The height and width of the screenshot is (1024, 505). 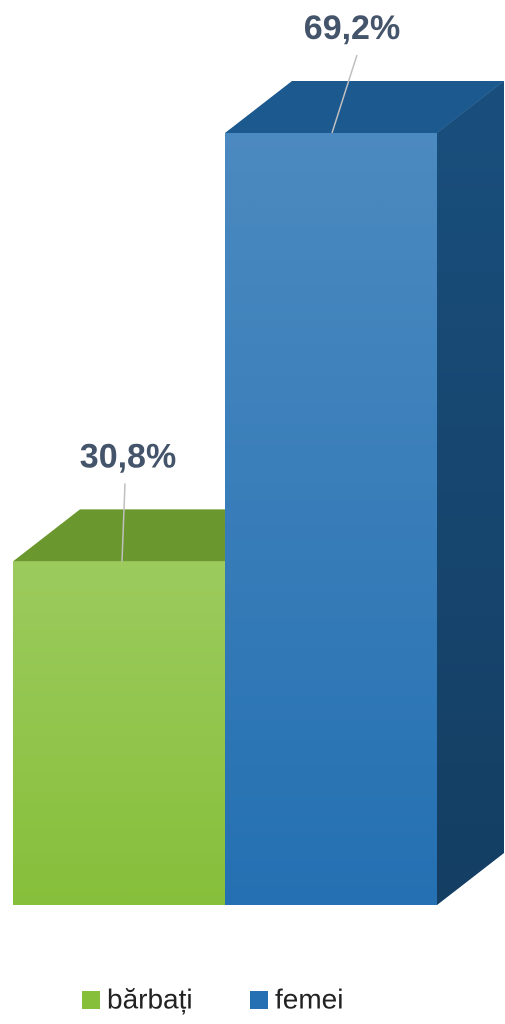 What do you see at coordinates (150, 998) in the screenshot?
I see `legend-label: bărbați` at bounding box center [150, 998].